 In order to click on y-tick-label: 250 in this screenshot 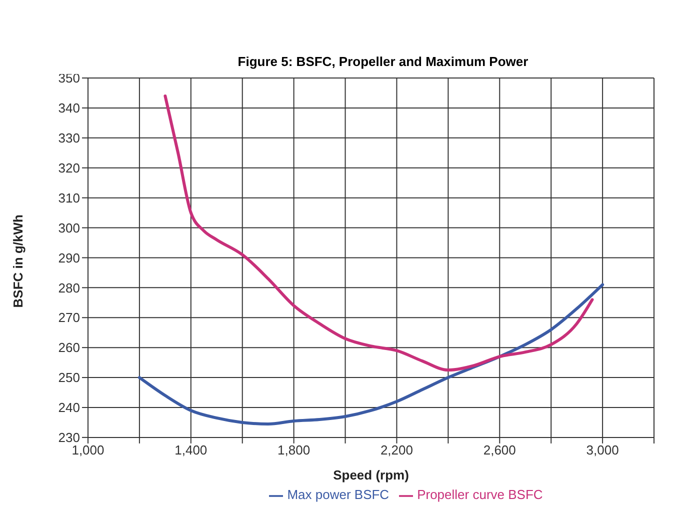, I will do `click(69, 378)`.